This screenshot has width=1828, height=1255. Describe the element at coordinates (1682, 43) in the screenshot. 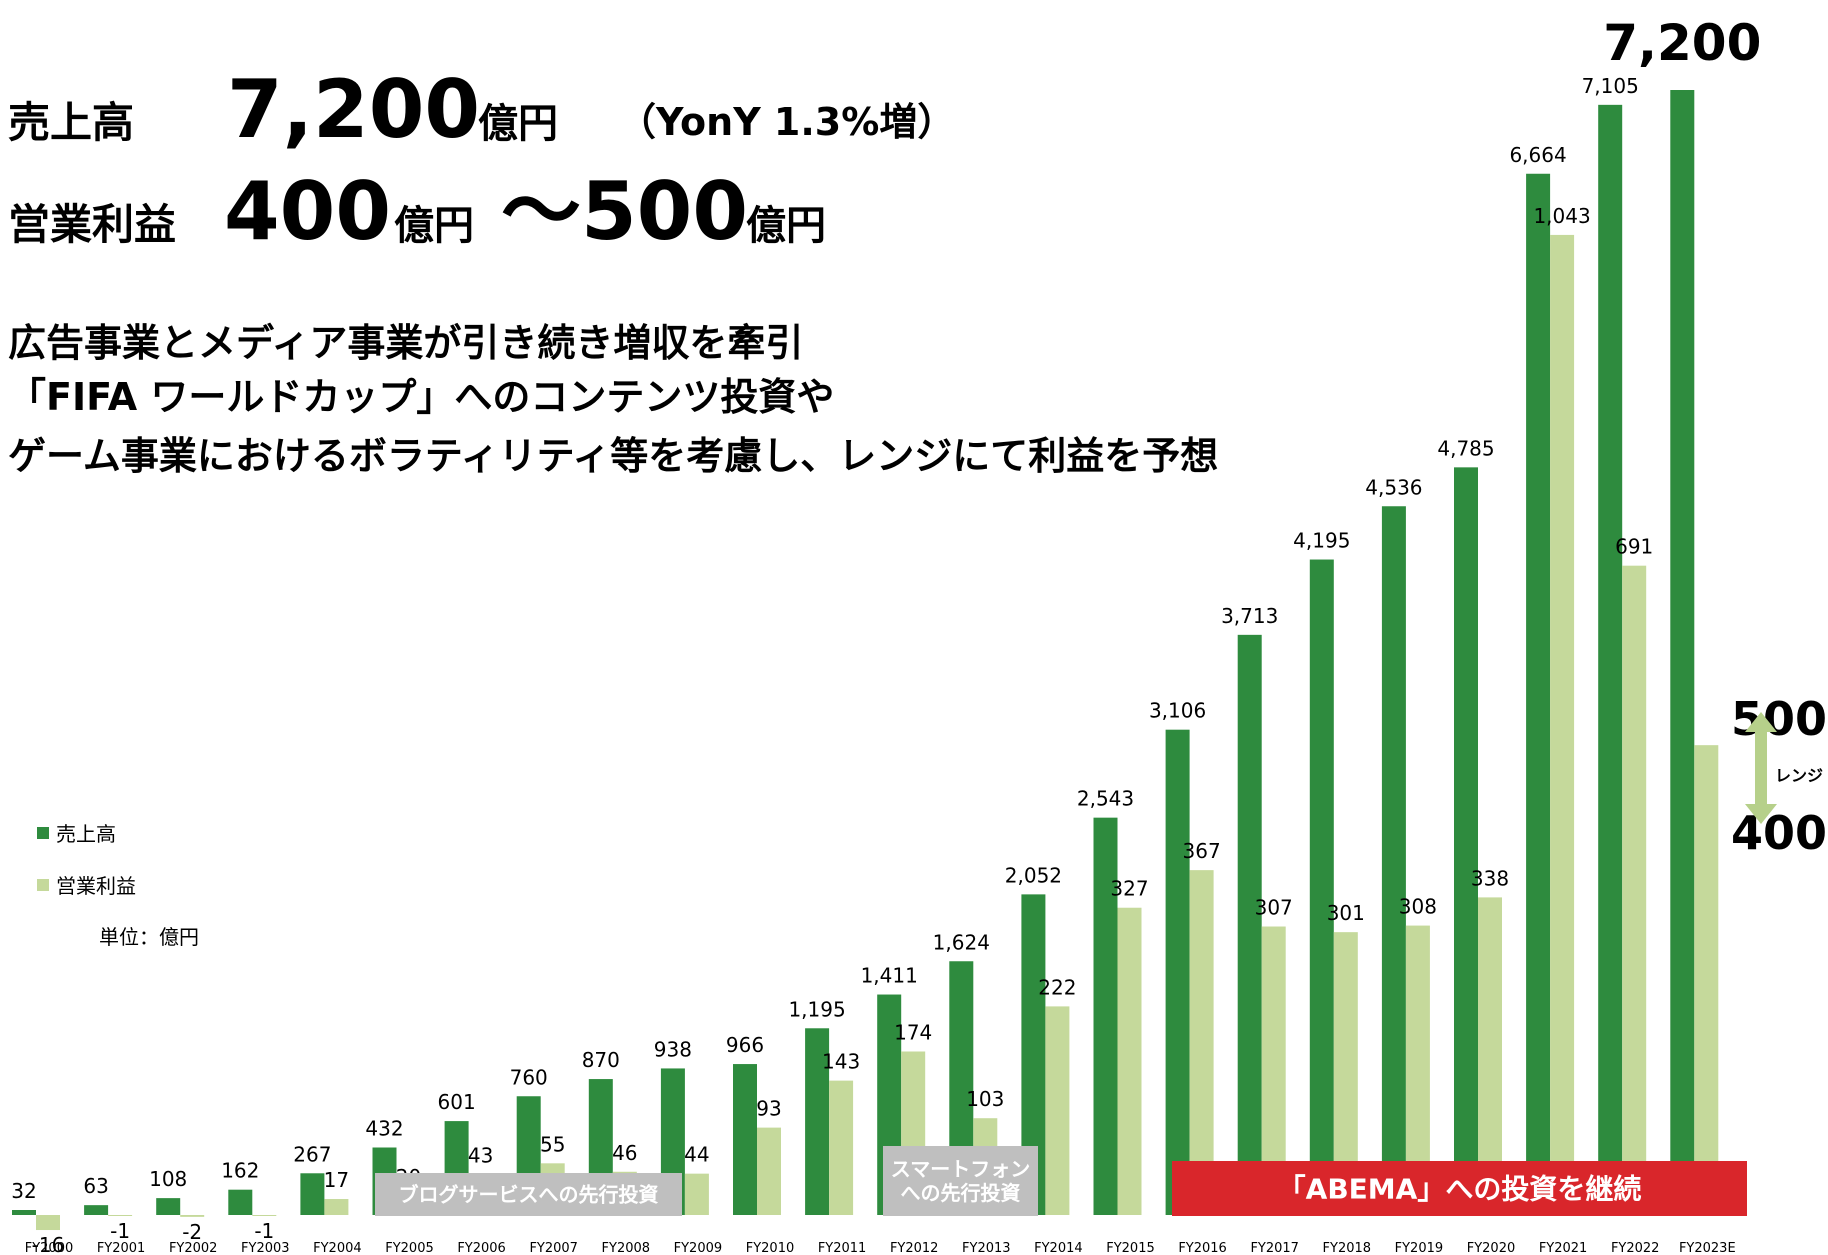

I see `data-label: 7,200` at that location.